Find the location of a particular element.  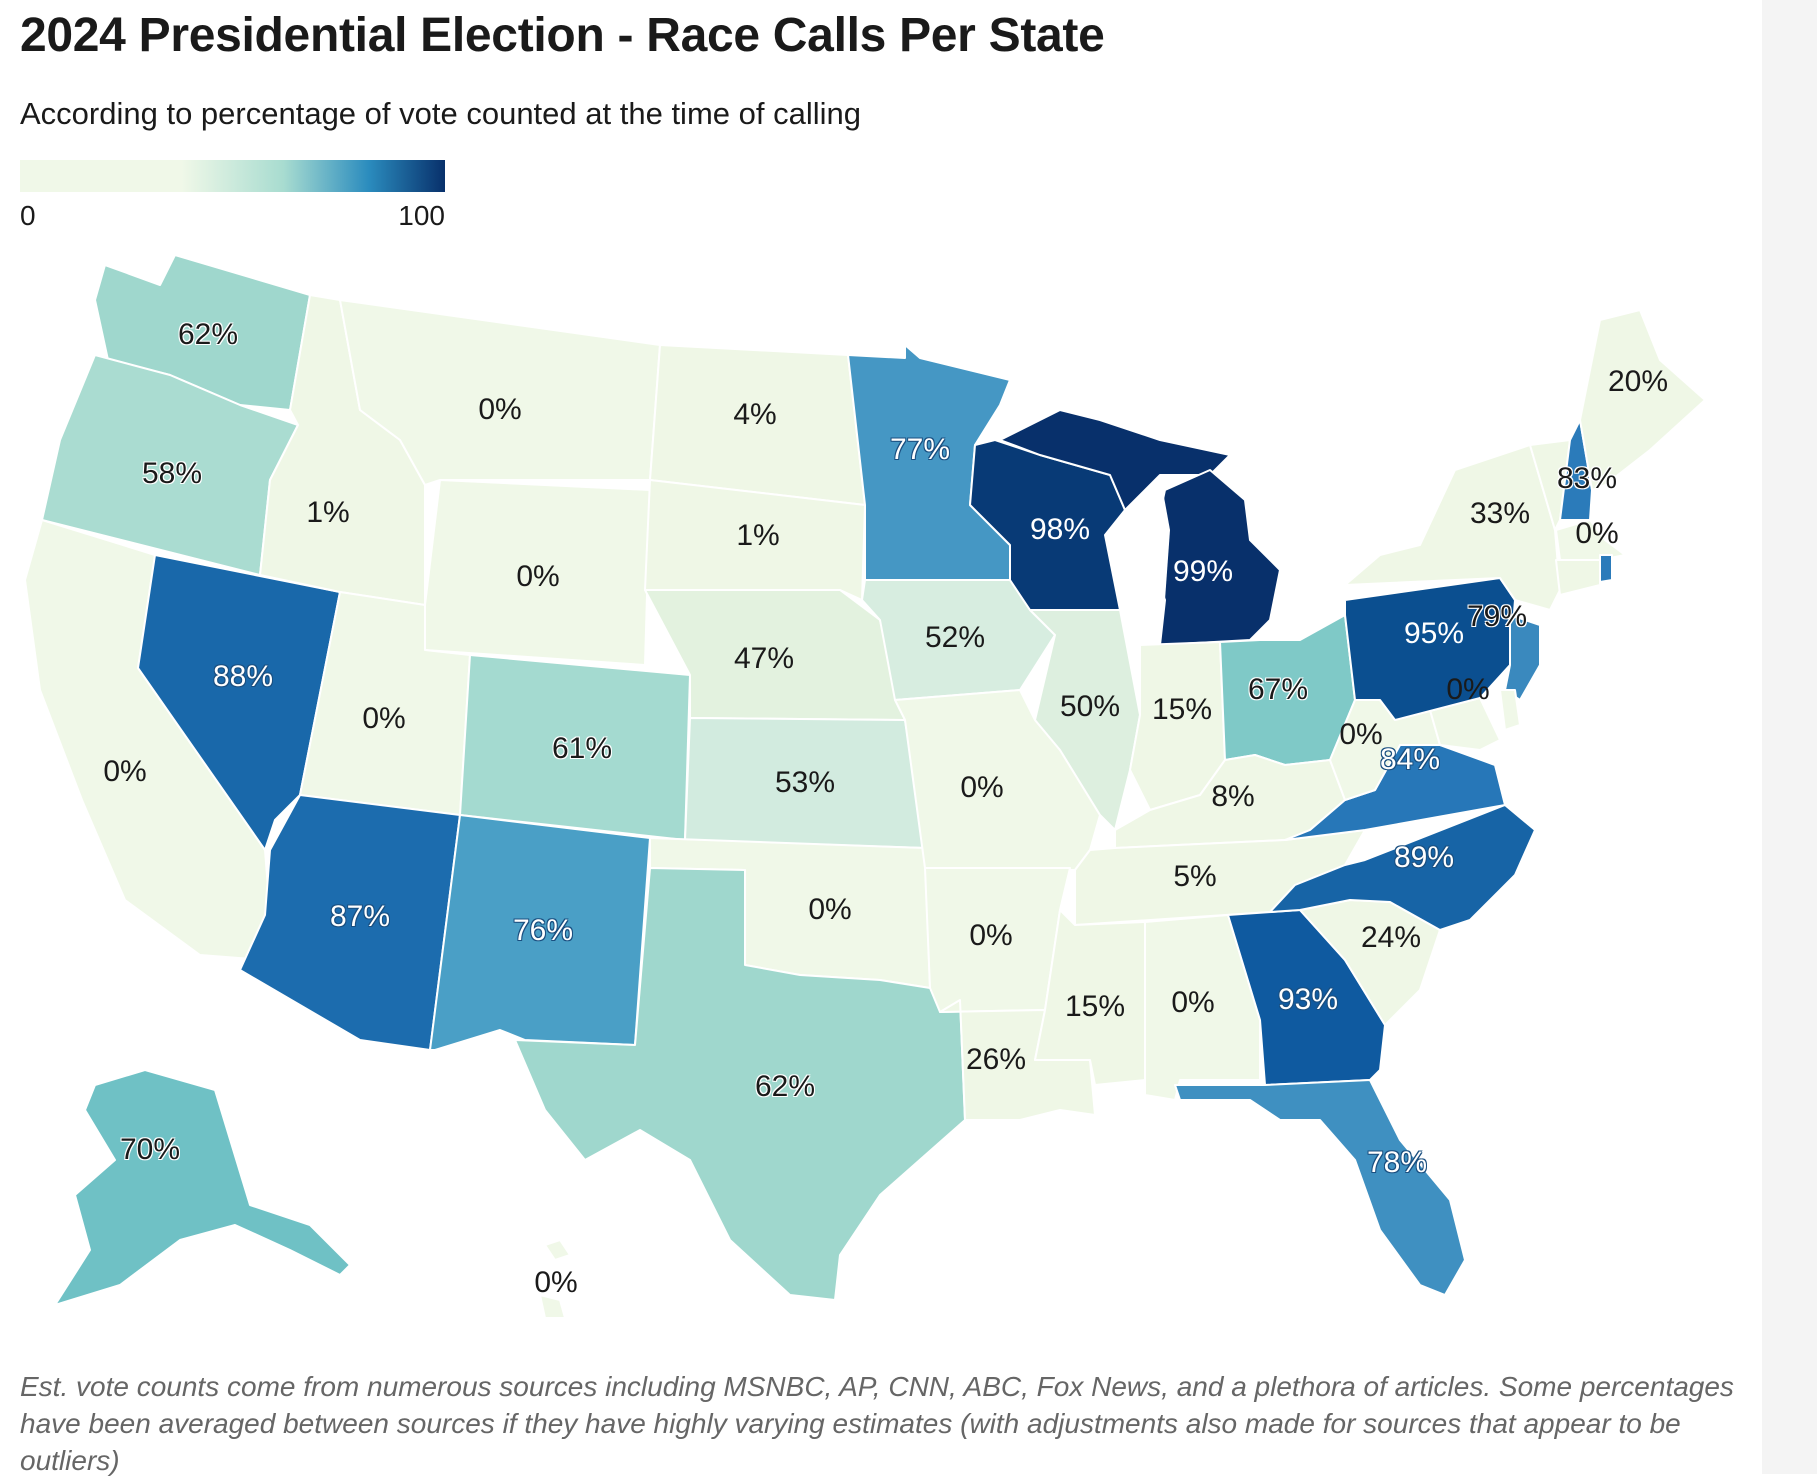

state-tx is located at coordinates (740, 1084).